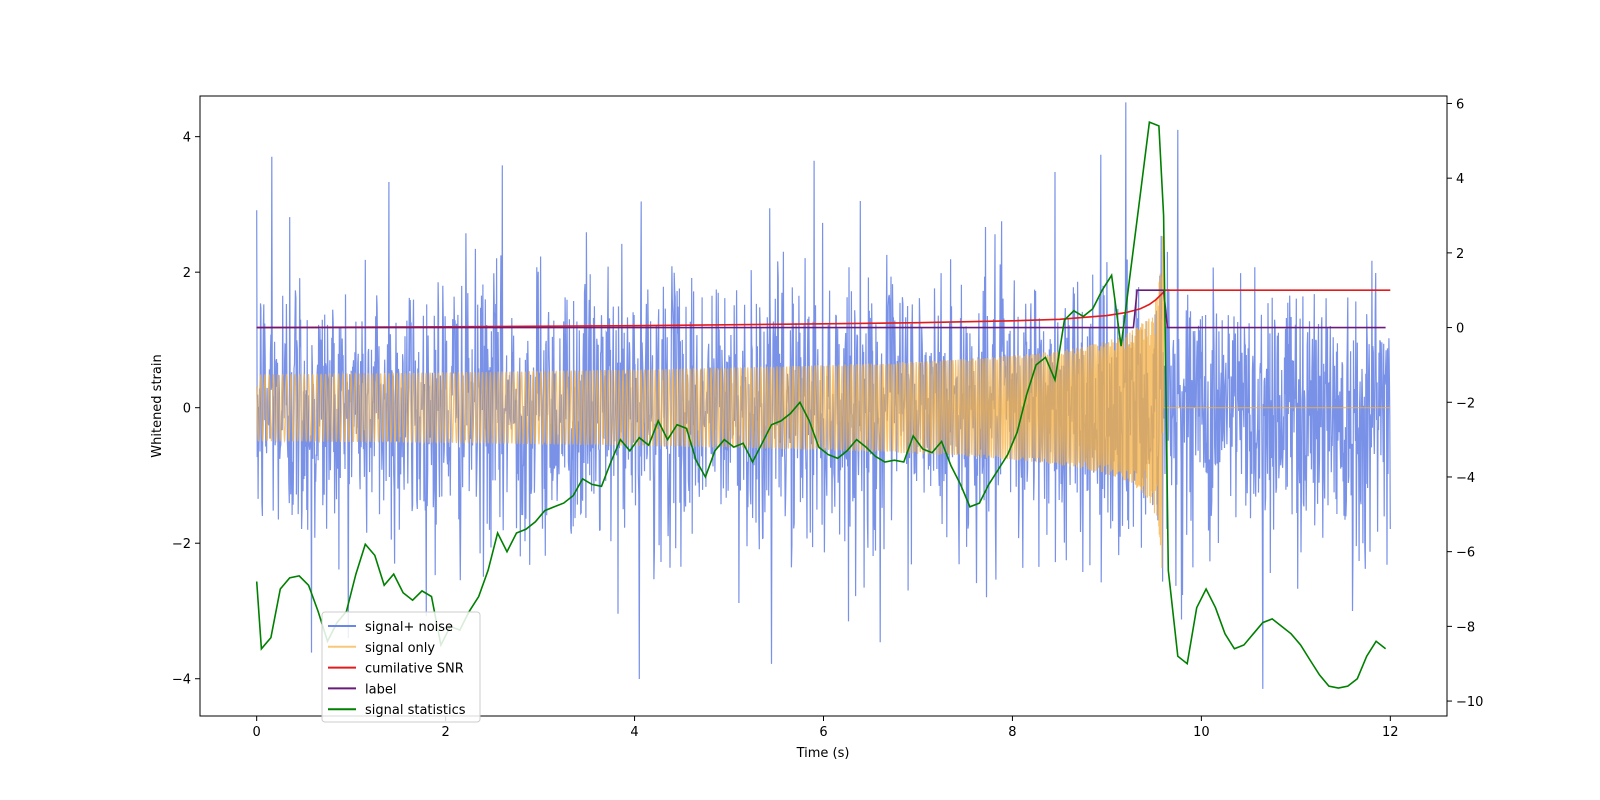 This screenshot has width=1600, height=800. I want to click on y-axis-right: −10 −8 −6 −4 −2 0 2 4 6, so click(1465, 403).